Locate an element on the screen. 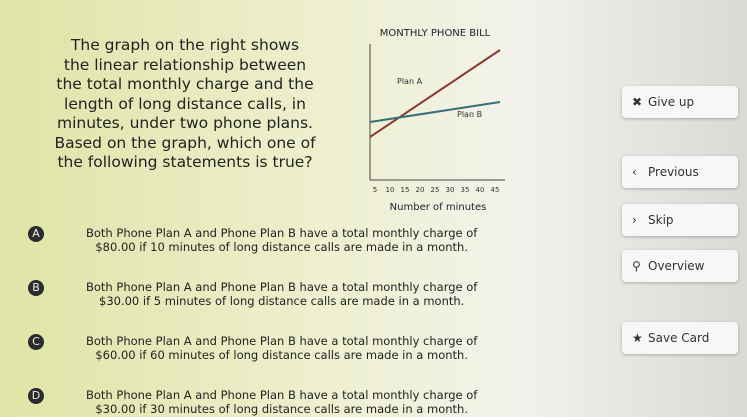 The width and height of the screenshot is (747, 420). graph-title: MONTHLY PHONE BILL is located at coordinates (435, 33).